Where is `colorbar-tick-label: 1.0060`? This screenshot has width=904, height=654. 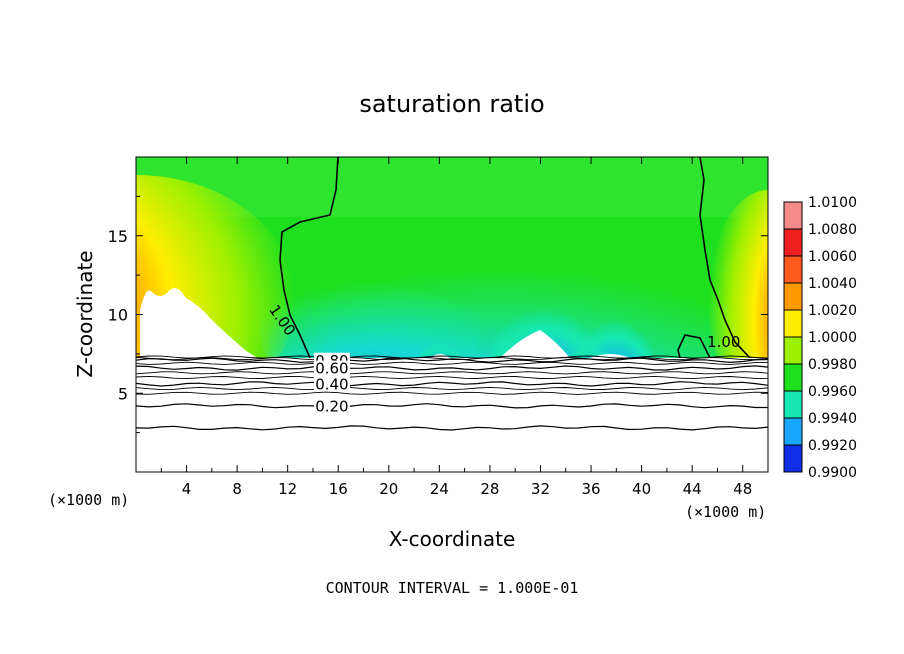 colorbar-tick-label: 1.0060 is located at coordinates (832, 257).